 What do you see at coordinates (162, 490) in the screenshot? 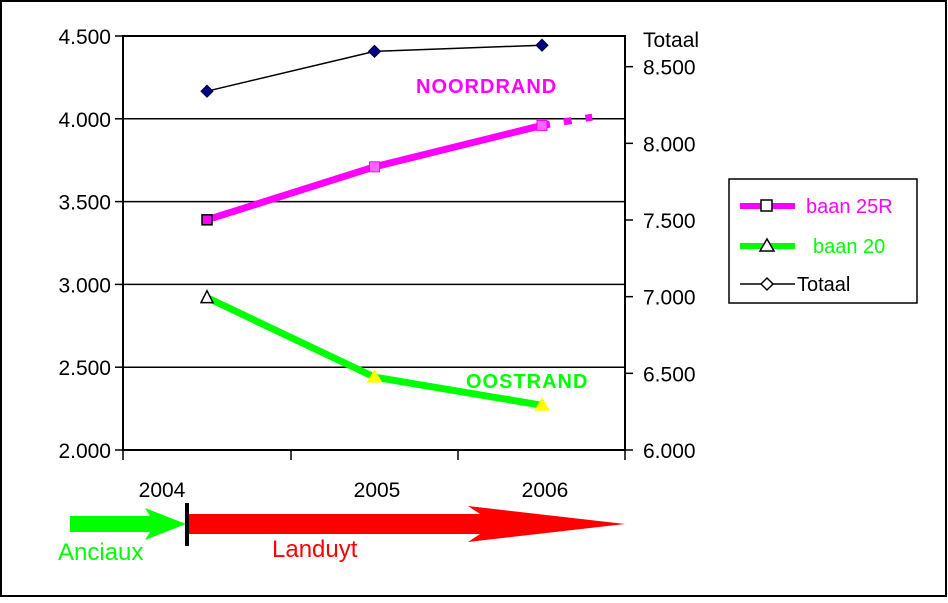
I see `x-tick-label: 2004` at bounding box center [162, 490].